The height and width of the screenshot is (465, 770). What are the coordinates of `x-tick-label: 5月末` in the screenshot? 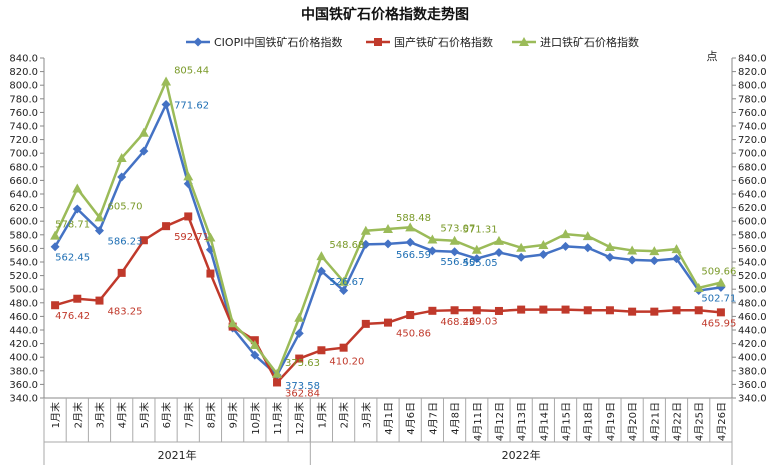 It's located at (144, 415).